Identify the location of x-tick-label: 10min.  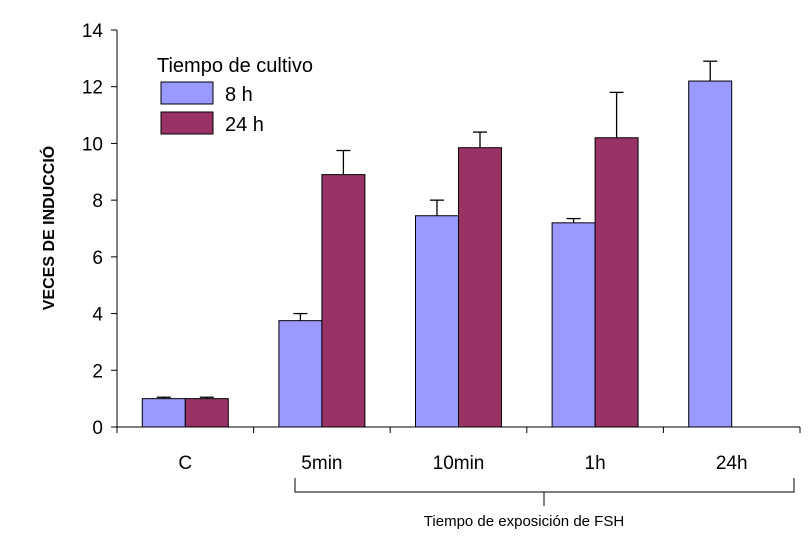
(459, 463).